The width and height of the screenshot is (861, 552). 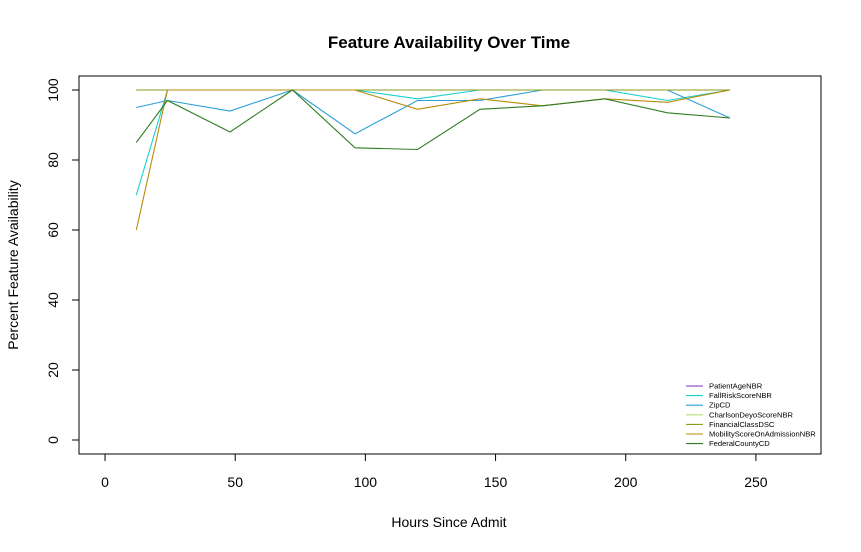 I want to click on y-tick-label: 80, so click(x=53, y=160).